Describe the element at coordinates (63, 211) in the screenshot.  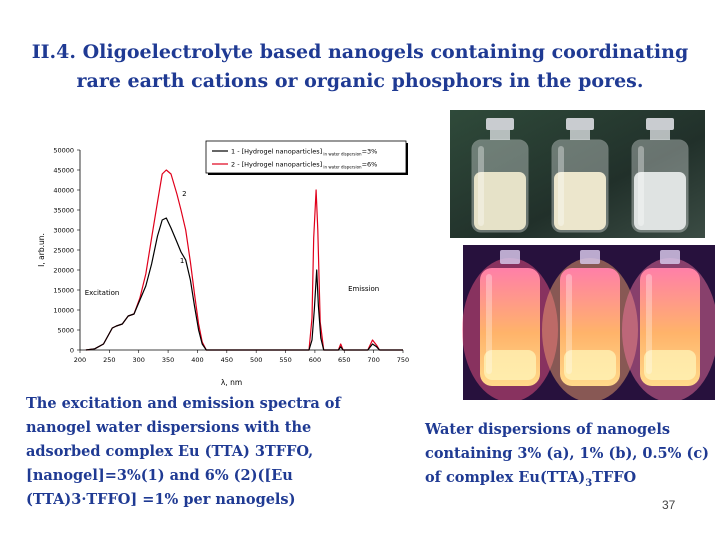
I see `y-tick-label: 35000` at that location.